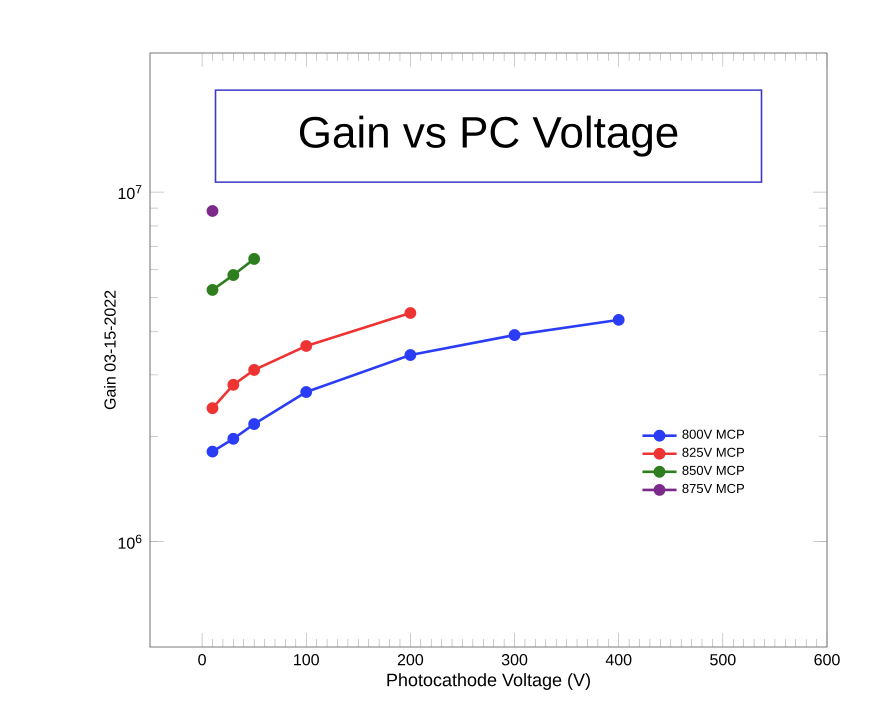  I want to click on y-tick-label: 10$^{7}$, so click(130, 192).